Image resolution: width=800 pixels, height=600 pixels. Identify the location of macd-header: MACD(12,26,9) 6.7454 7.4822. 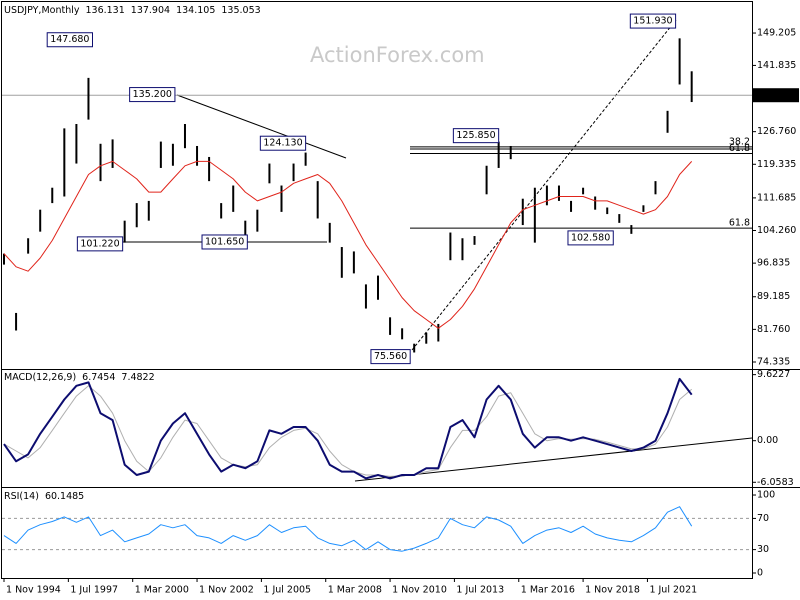
(79, 377).